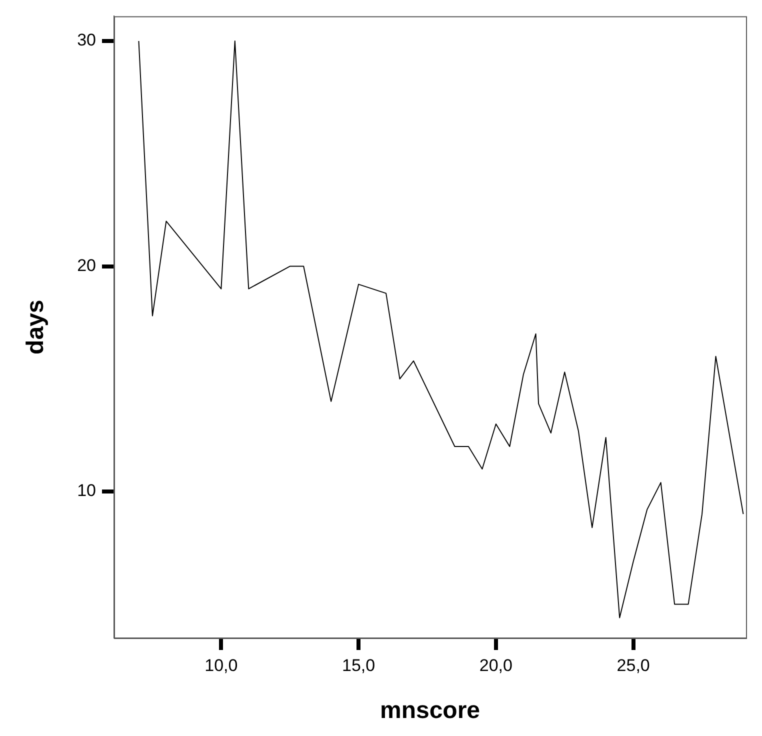  What do you see at coordinates (430, 710) in the screenshot?
I see `x-axis-title: mnscore` at bounding box center [430, 710].